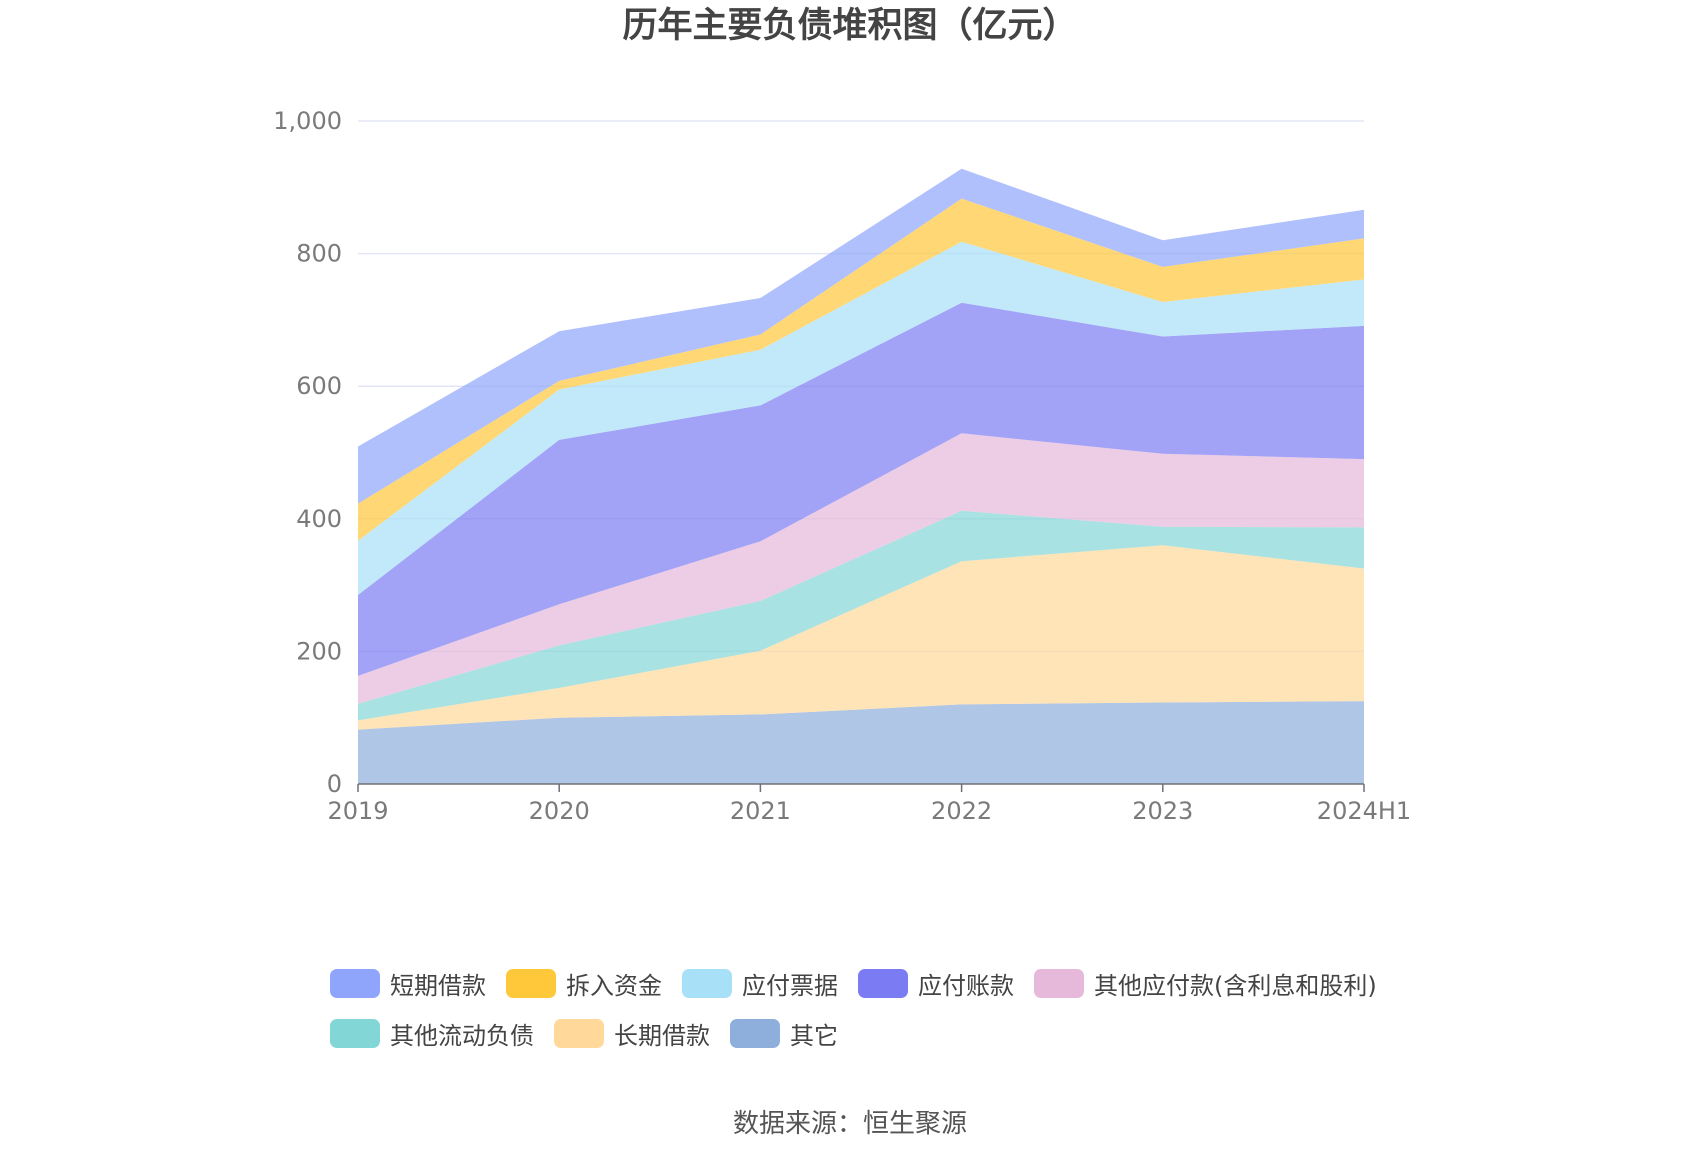  I want to click on x-tick-label: 2023, so click(1162, 811).